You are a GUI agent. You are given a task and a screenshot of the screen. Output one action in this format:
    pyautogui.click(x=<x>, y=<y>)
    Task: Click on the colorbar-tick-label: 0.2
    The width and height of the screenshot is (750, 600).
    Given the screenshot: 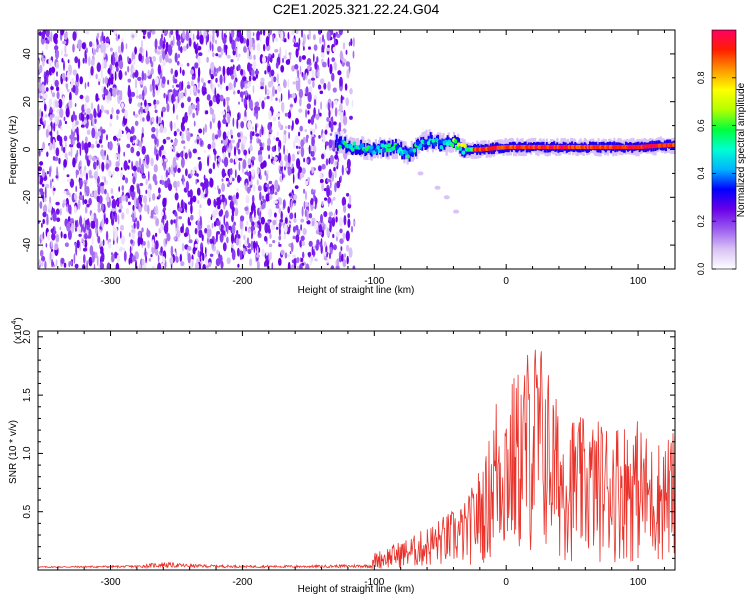 What is the action you would take?
    pyautogui.click(x=701, y=221)
    